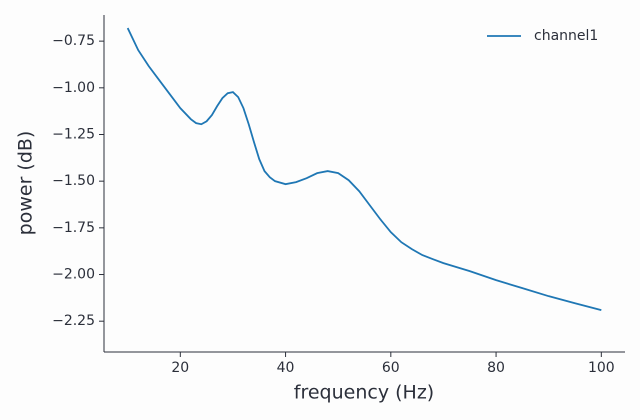 The width and height of the screenshot is (640, 420). What do you see at coordinates (73, 321) in the screenshot?
I see `y-tick-label: −2.25` at bounding box center [73, 321].